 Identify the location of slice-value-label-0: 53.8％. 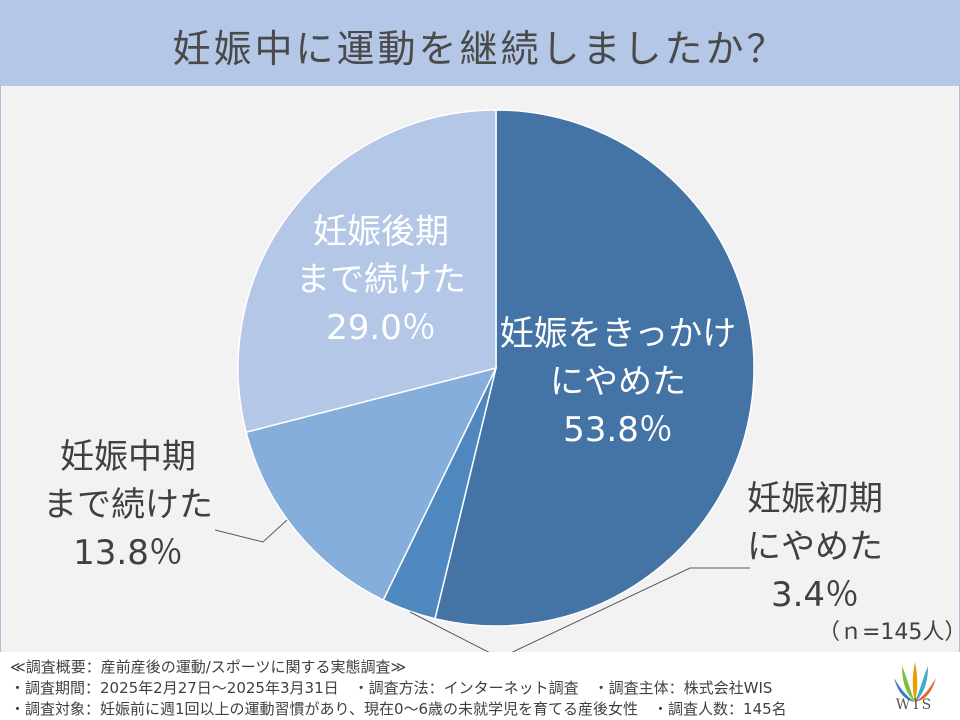
(618, 430).